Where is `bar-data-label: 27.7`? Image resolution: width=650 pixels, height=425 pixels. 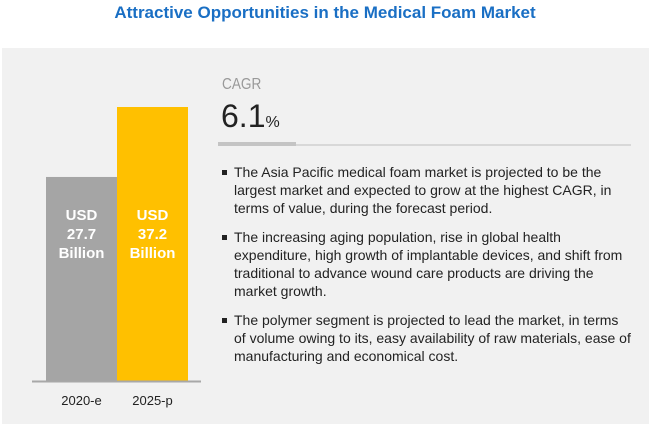 bar-data-label: 27.7 is located at coordinates (81, 234).